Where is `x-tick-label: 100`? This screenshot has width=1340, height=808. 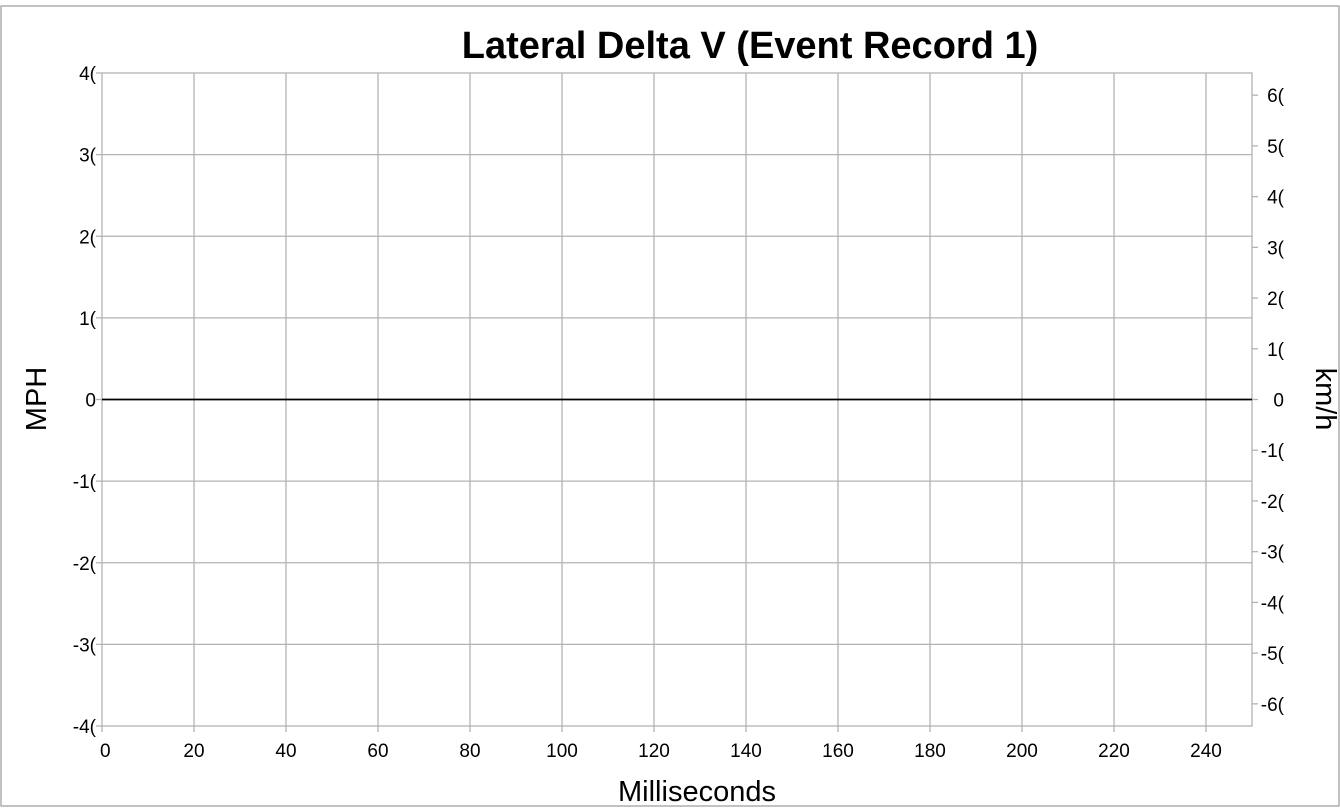 x-tick-label: 100 is located at coordinates (562, 751).